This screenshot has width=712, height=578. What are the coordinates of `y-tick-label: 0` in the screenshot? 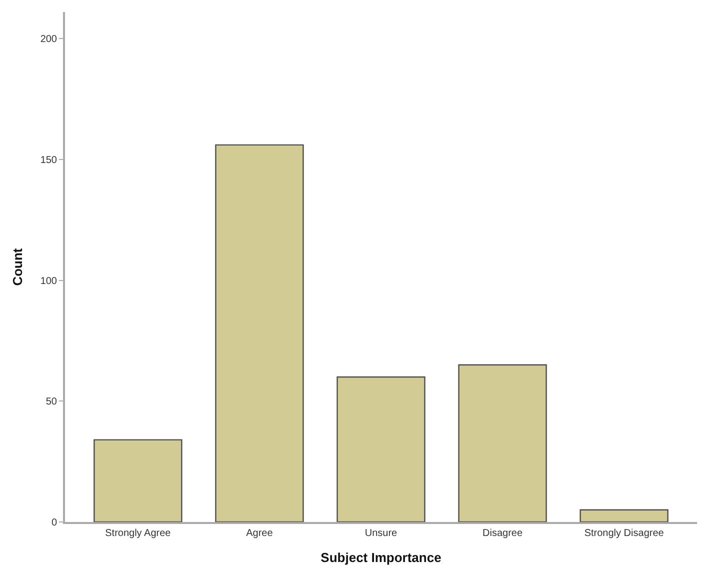 It's located at (54, 523).